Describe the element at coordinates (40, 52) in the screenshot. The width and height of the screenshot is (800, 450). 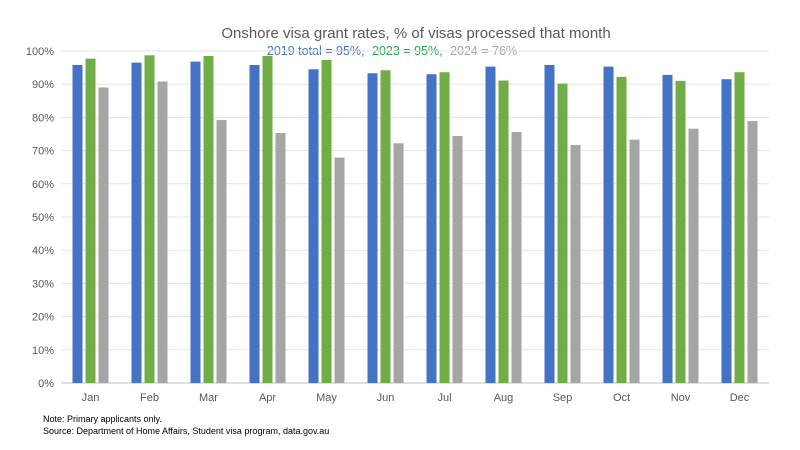
I see `y-tick-label: 100%` at that location.